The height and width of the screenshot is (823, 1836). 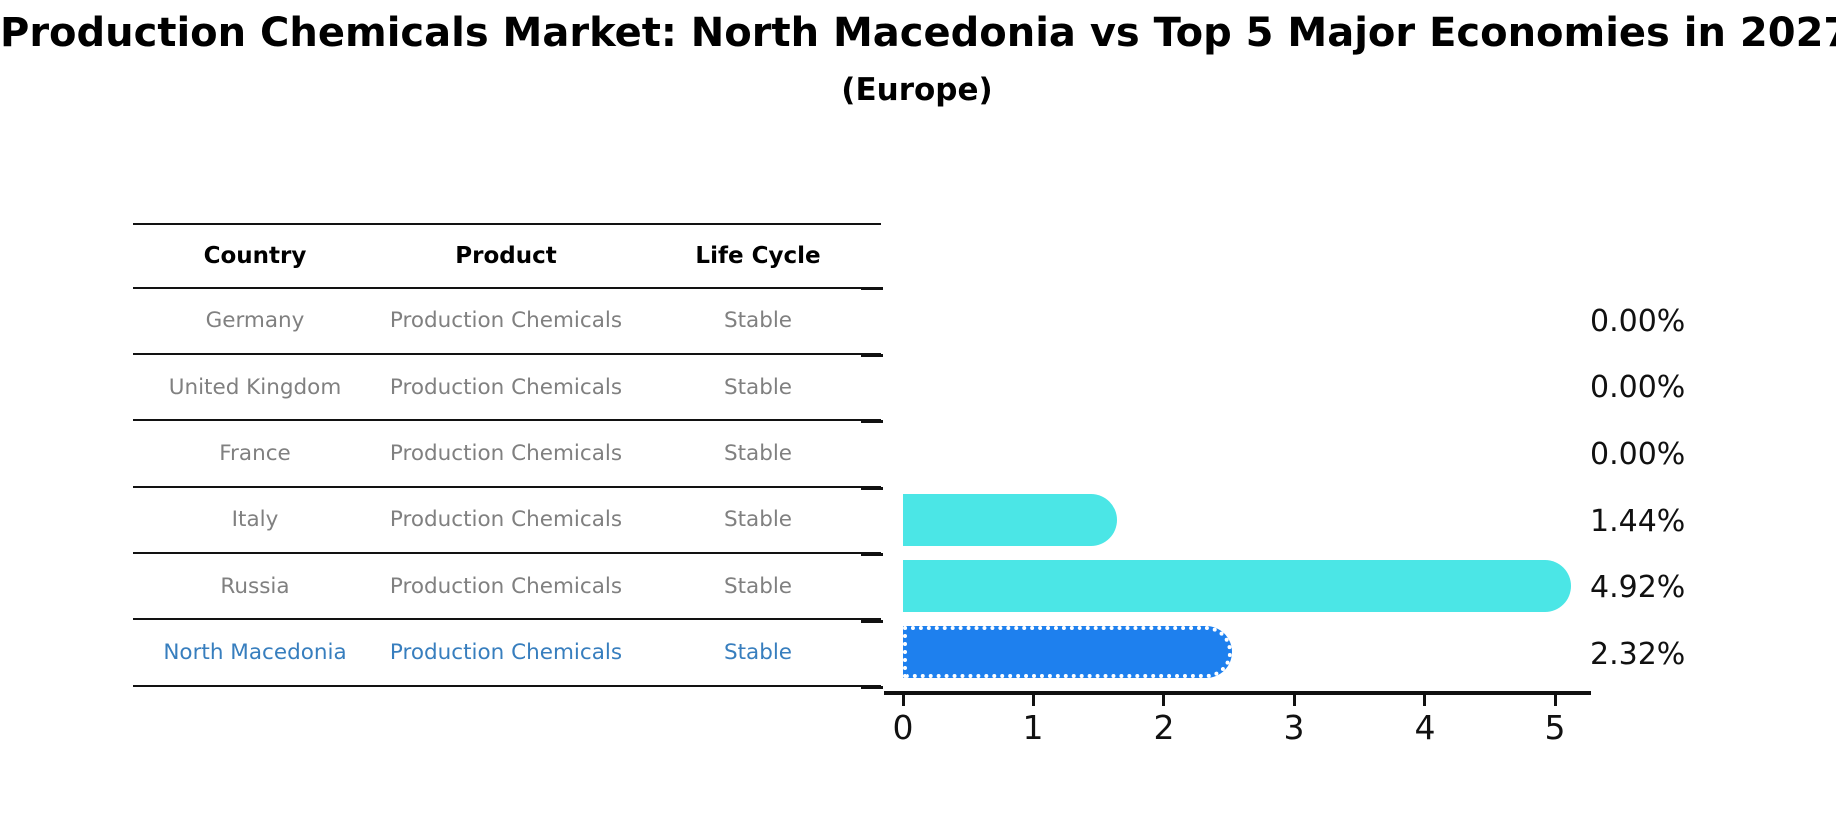 I want to click on col-header-country: Country, so click(x=255, y=255).